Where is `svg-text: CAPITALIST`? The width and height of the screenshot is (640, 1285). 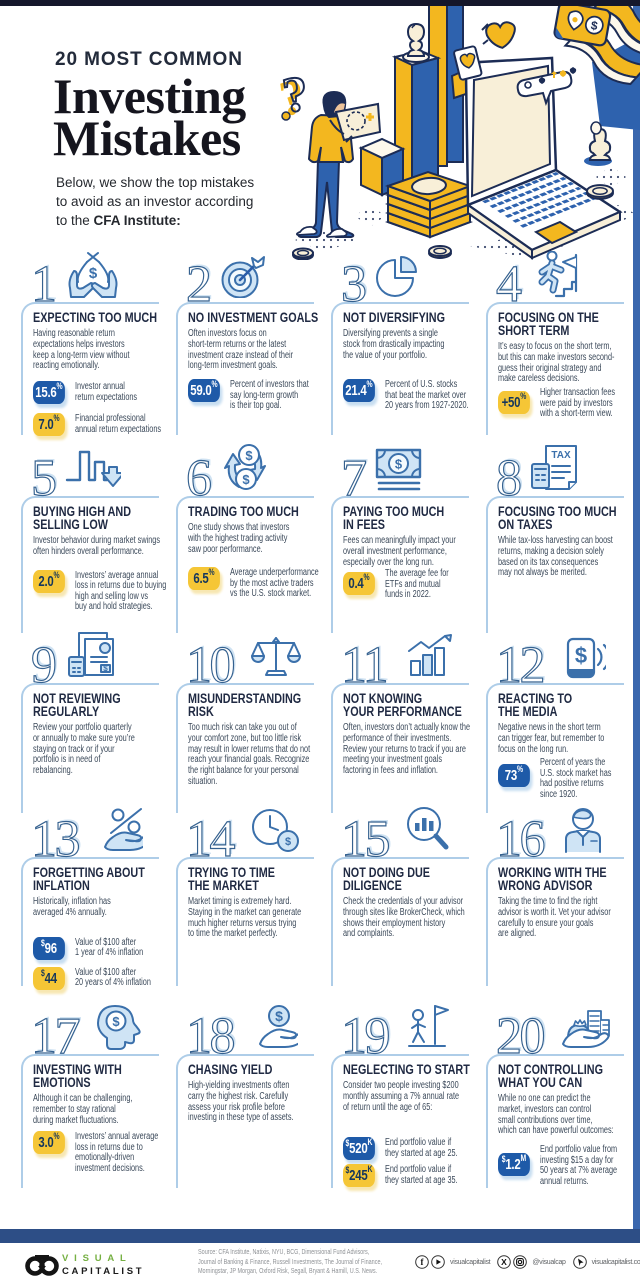
svg-text: CAPITALIST is located at coordinates (103, 1271).